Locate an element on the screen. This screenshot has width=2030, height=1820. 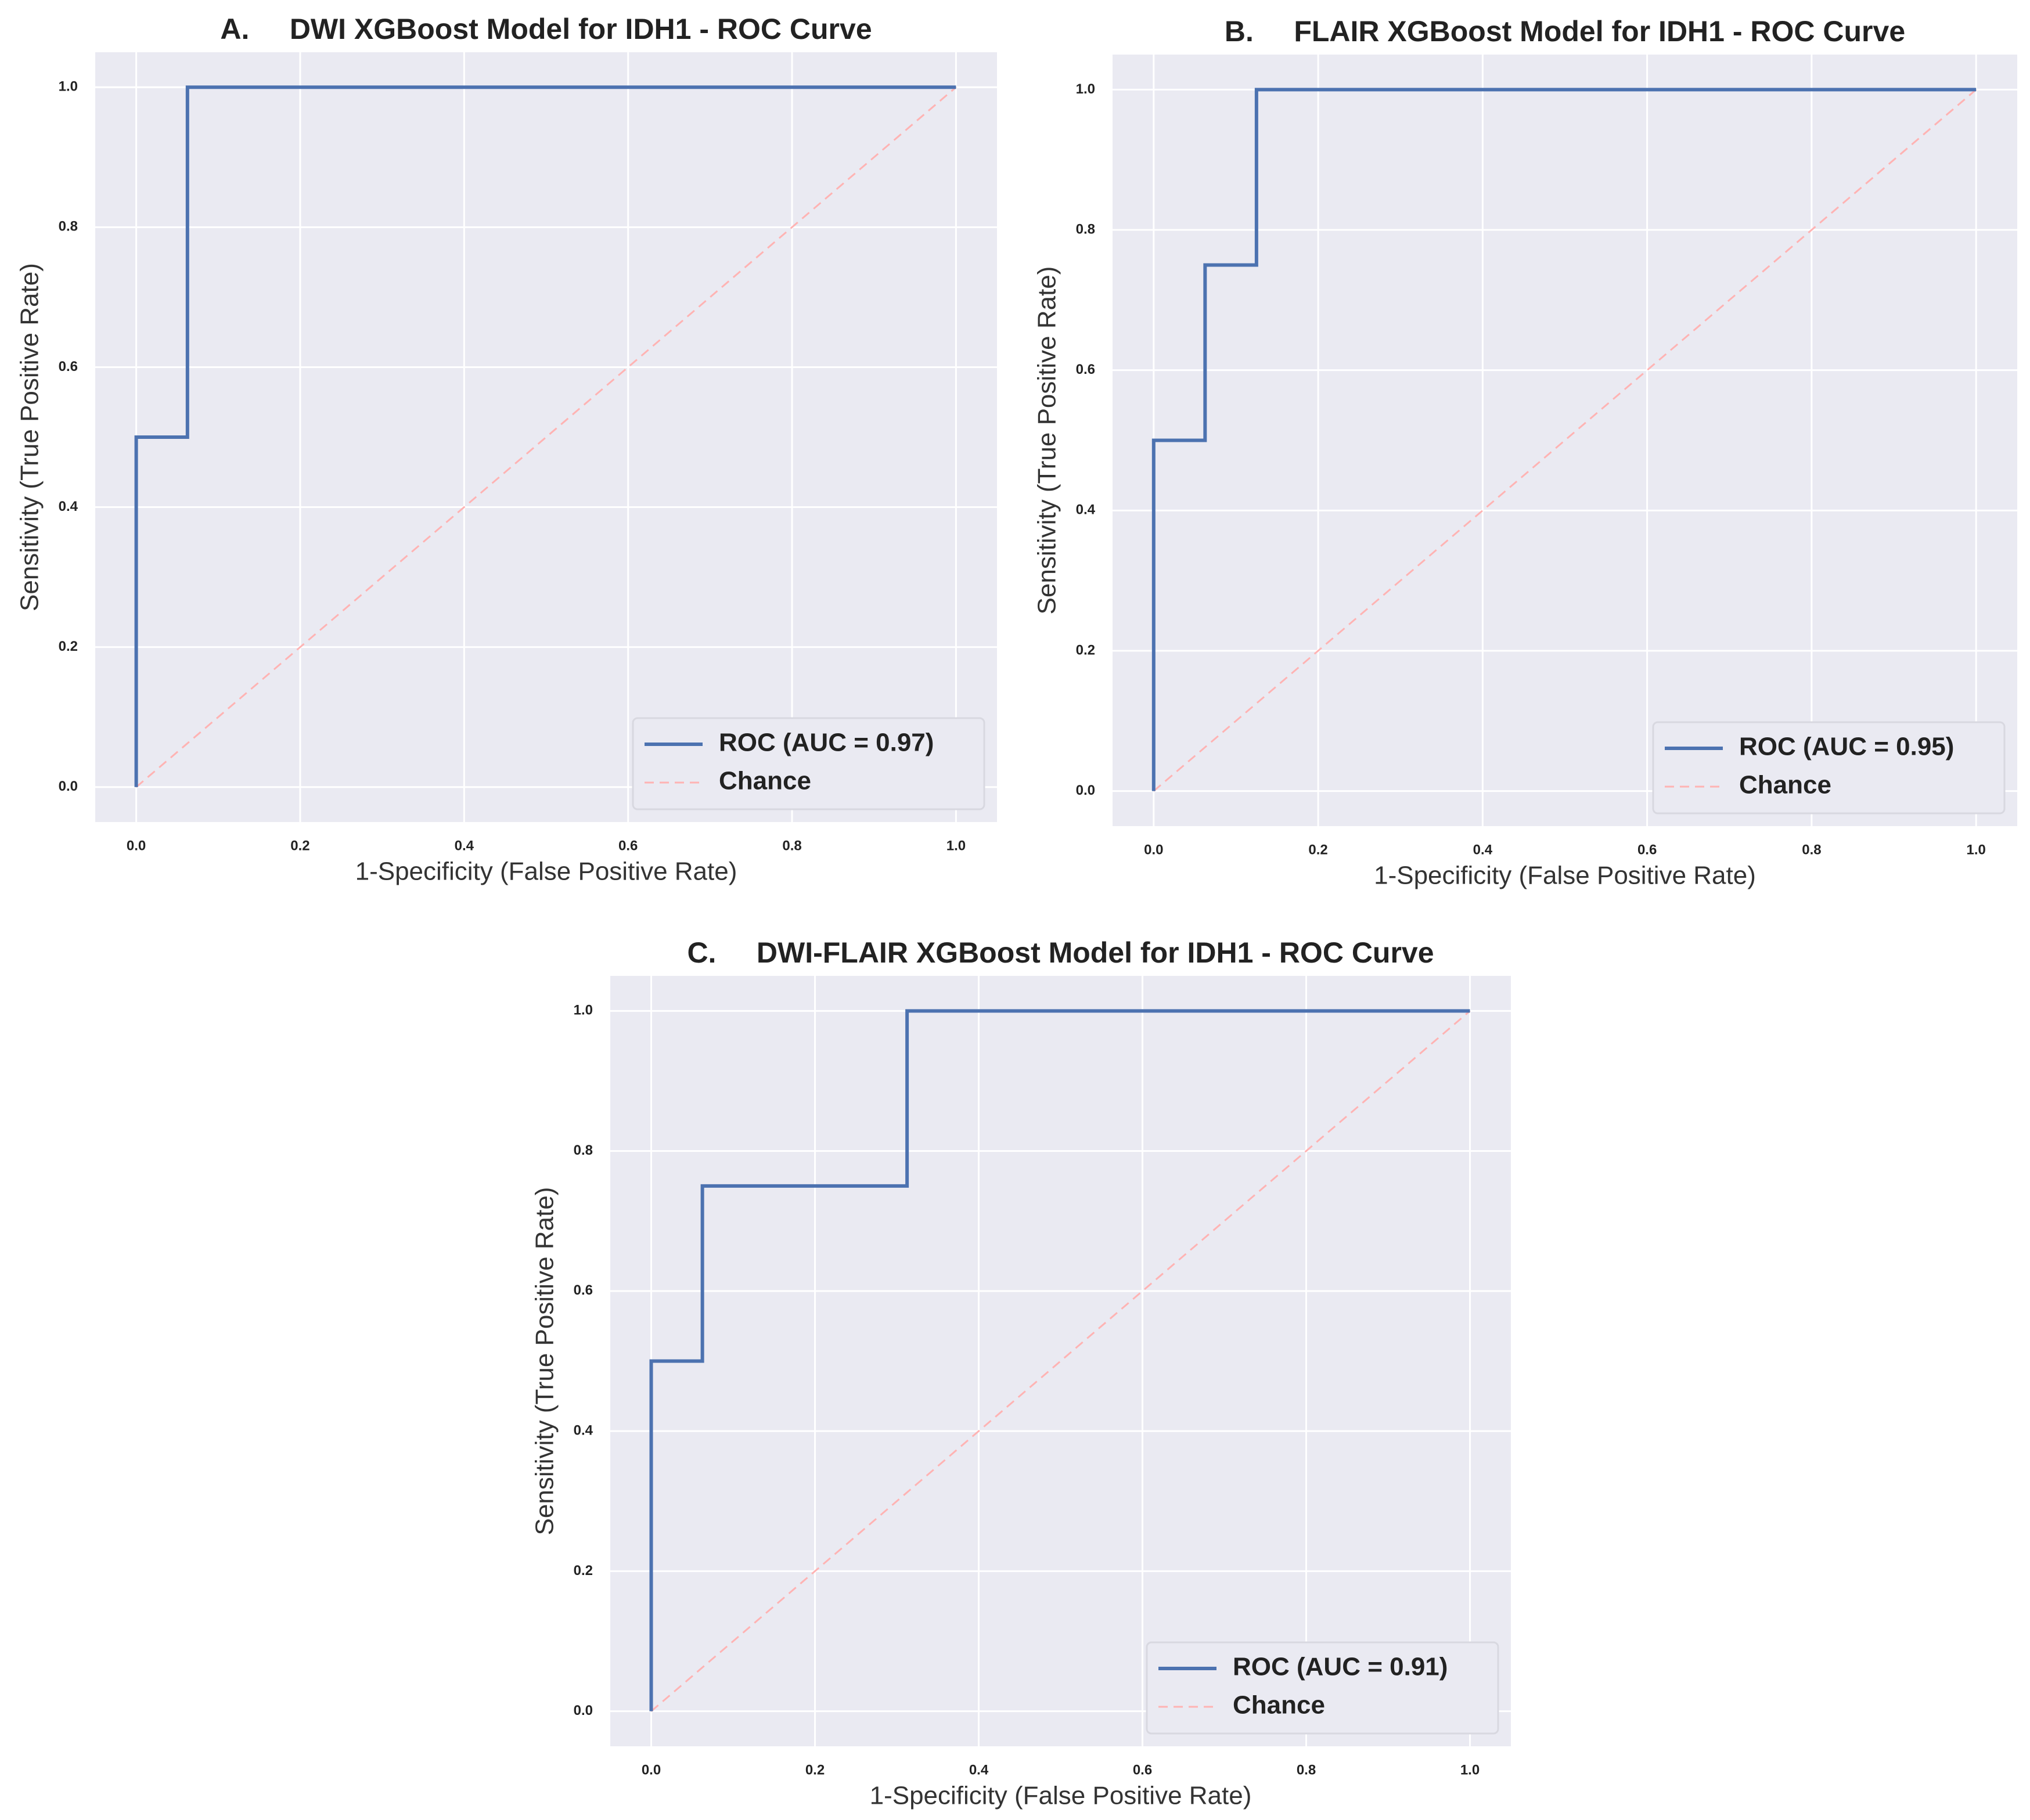
legend-label: ROC (AUC = 0.95) is located at coordinates (1846, 747).